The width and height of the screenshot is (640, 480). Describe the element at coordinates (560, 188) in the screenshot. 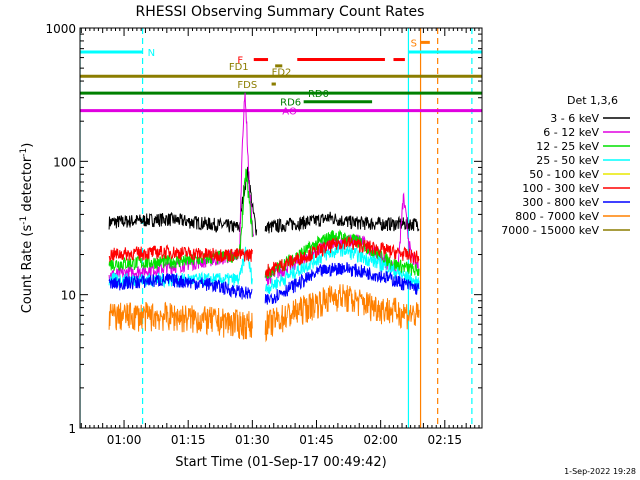

I see `legend-label: 100 - 300 keV` at that location.